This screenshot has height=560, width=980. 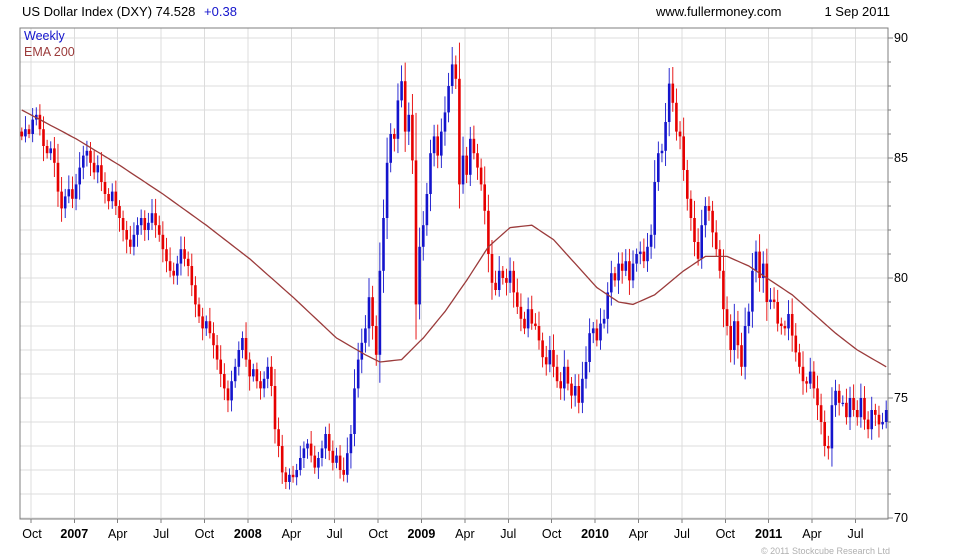 What do you see at coordinates (901, 518) in the screenshot?
I see `y-tick-label: 70` at bounding box center [901, 518].